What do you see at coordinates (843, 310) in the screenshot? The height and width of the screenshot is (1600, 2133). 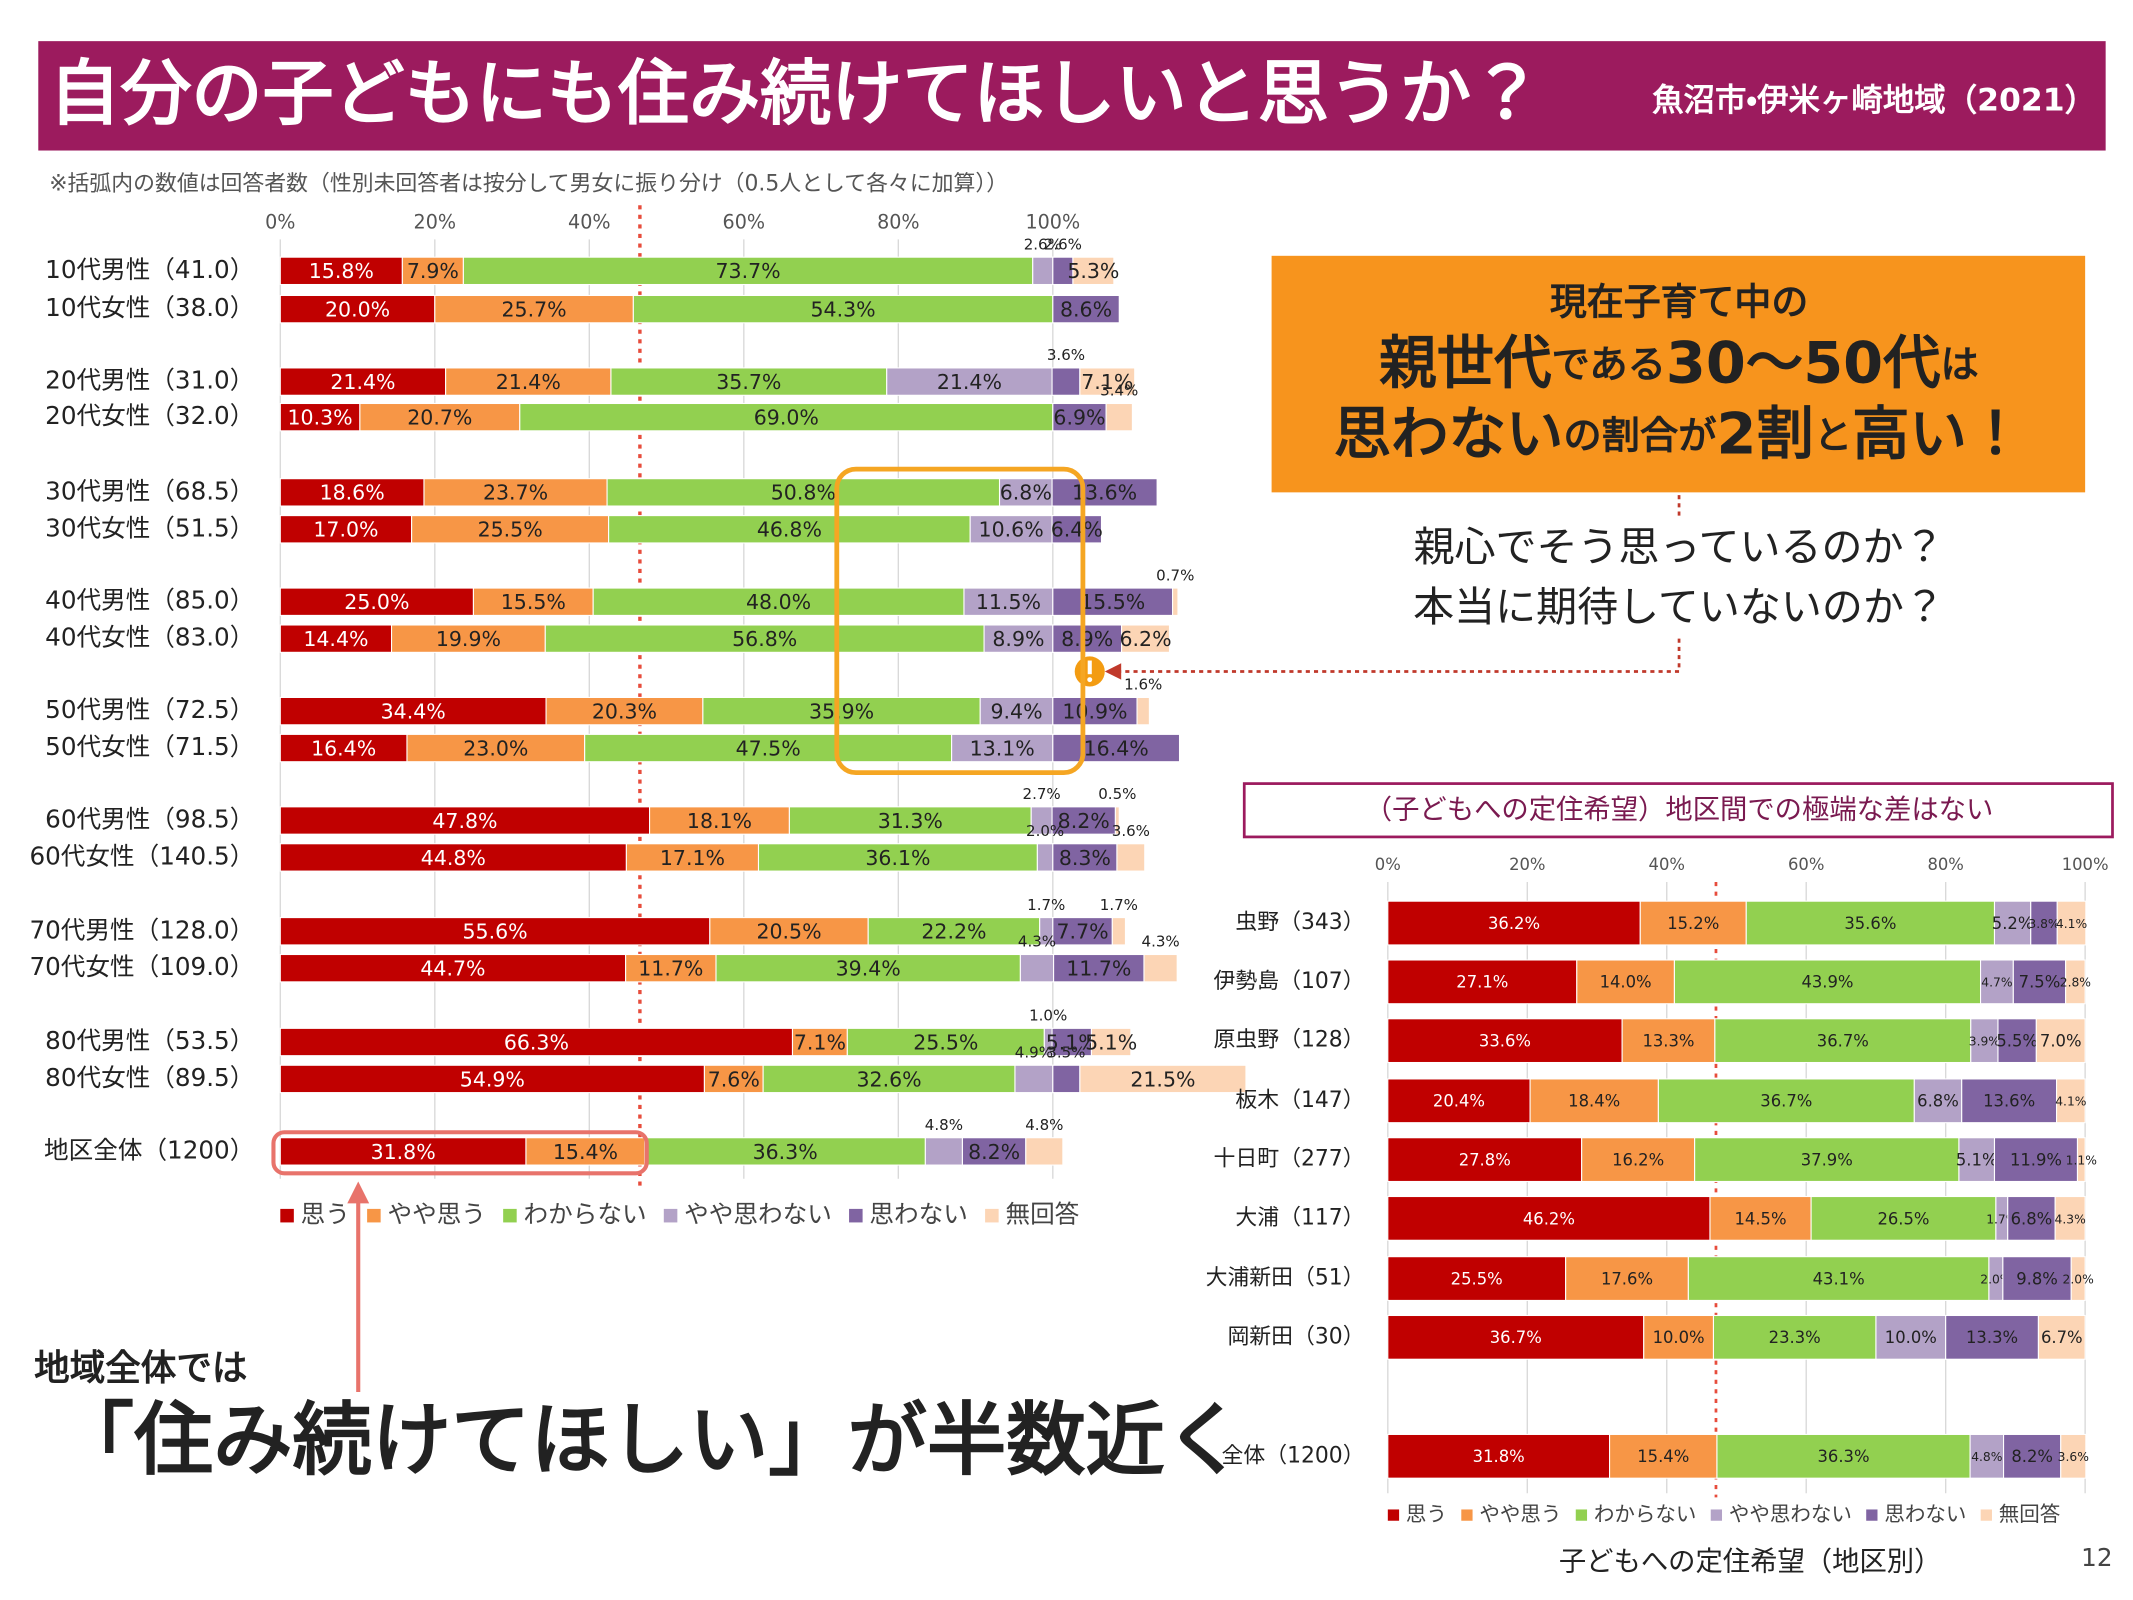 I see `value-label: 54.3%` at bounding box center [843, 310].